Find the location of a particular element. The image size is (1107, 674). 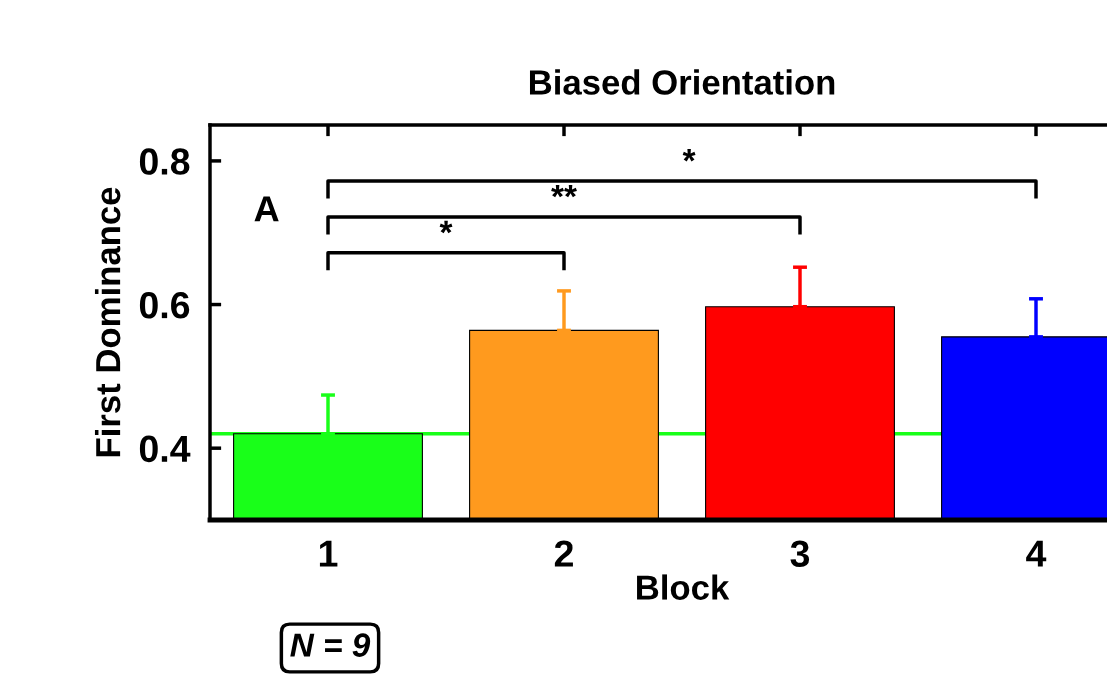

x-tick-label: 1 is located at coordinates (328, 553).